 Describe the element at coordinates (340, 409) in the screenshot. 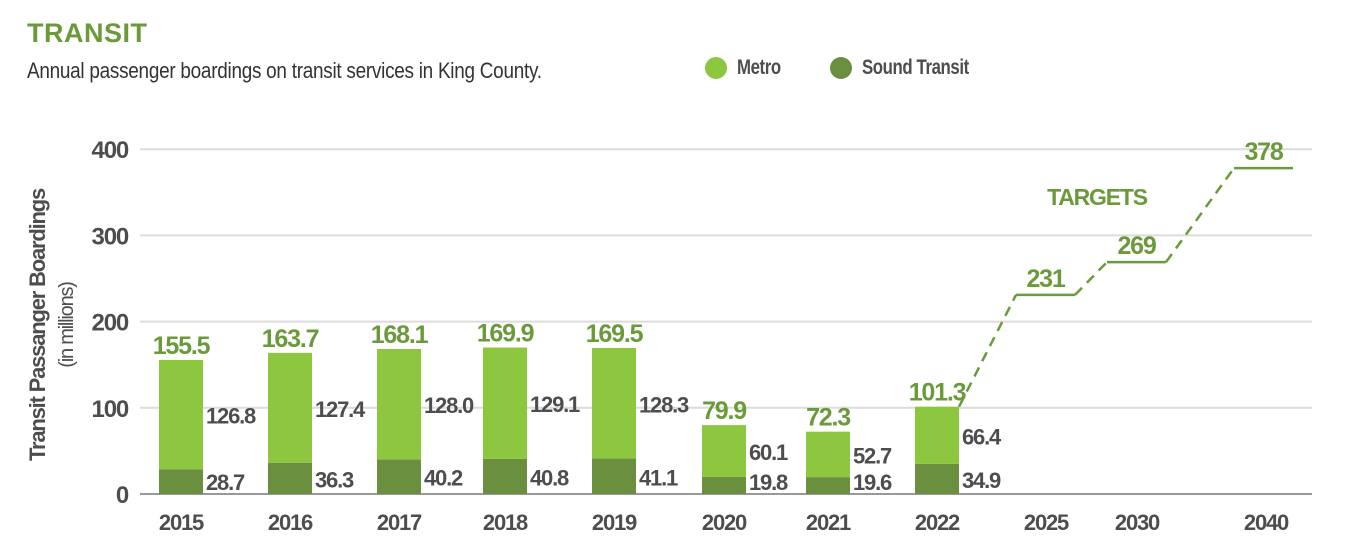

I see `metro-value-label: 127.4` at that location.